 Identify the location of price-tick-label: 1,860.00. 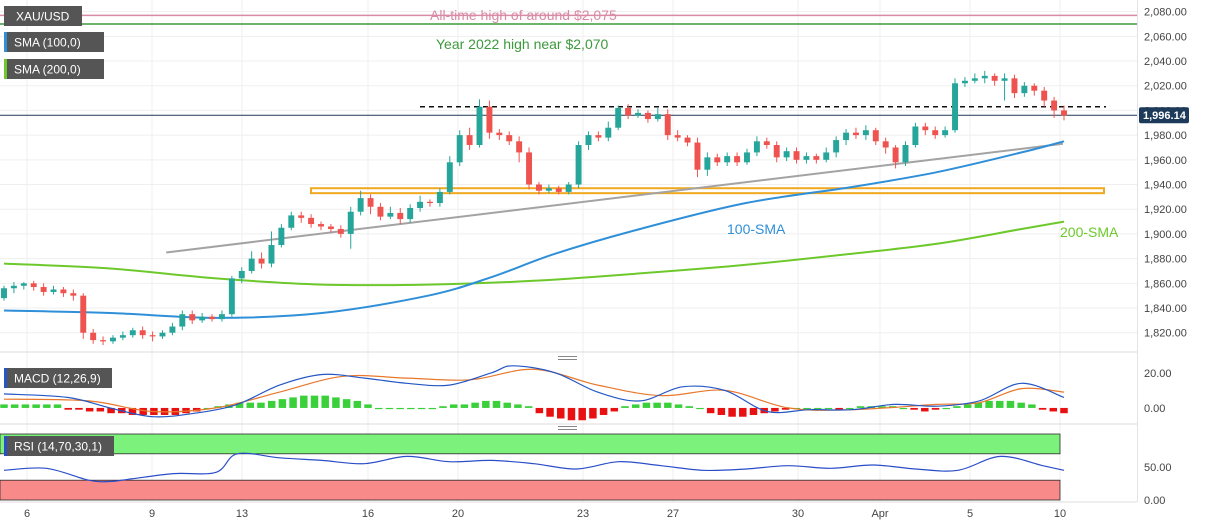
(1165, 284).